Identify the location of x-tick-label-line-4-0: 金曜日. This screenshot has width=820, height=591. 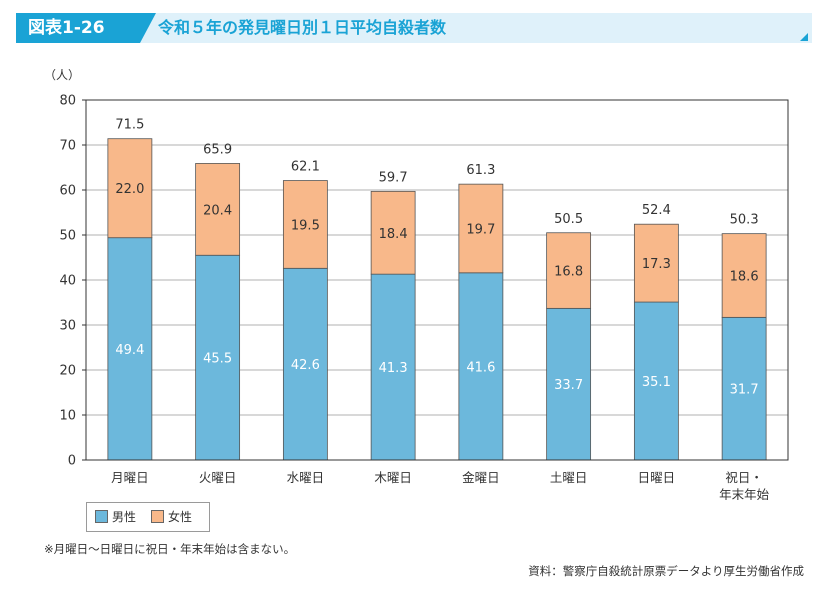
(481, 477).